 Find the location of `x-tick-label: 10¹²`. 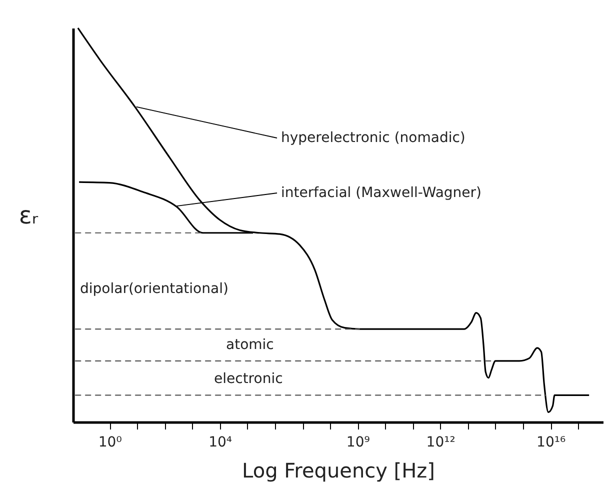

x-tick-label: 10¹² is located at coordinates (441, 442).